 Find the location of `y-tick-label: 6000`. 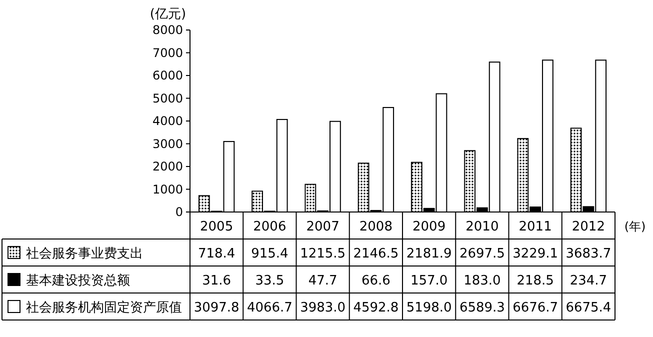

y-tick-label: 6000 is located at coordinates (167, 75).